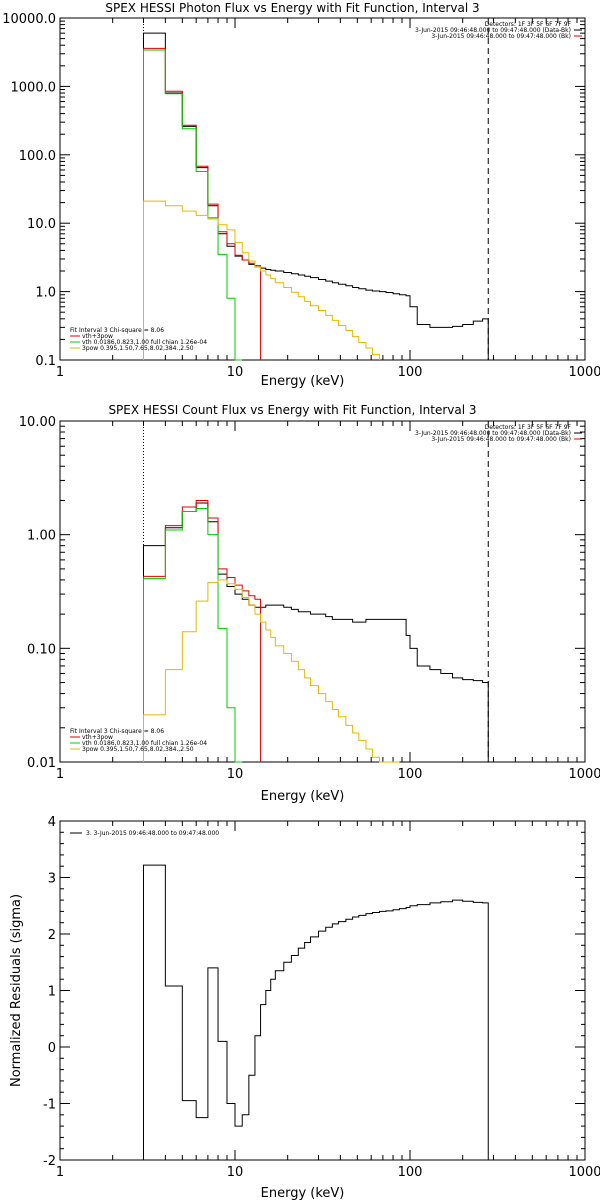  What do you see at coordinates (52, 822) in the screenshot?
I see `y-tick-label: 4` at bounding box center [52, 822].